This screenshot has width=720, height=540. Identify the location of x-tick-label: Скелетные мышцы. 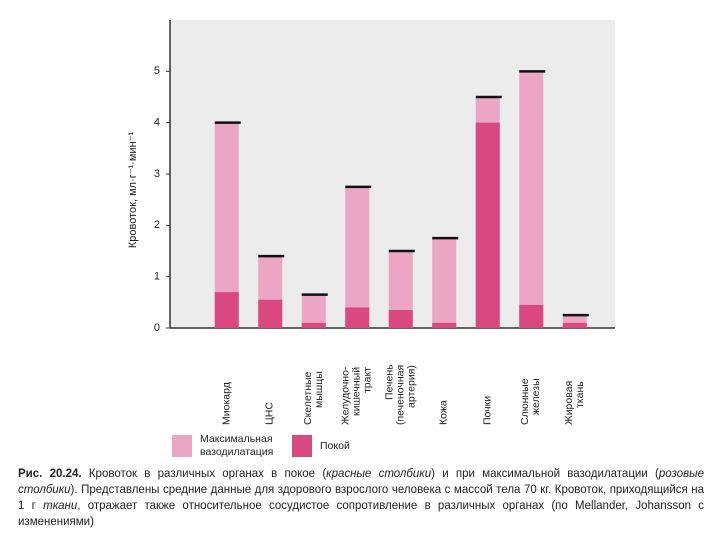
(313, 398).